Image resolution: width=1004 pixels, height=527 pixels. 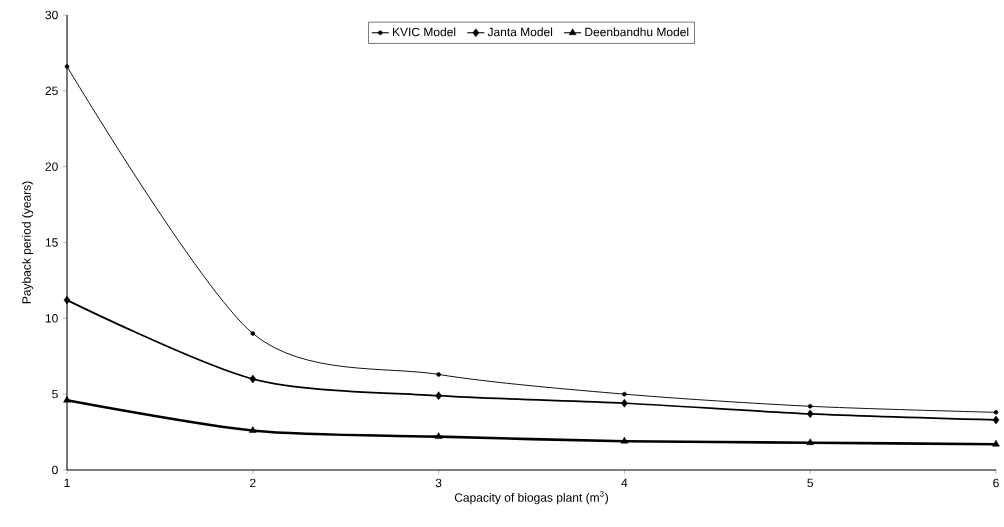 I want to click on y-tick-label: 20, so click(x=51, y=166).